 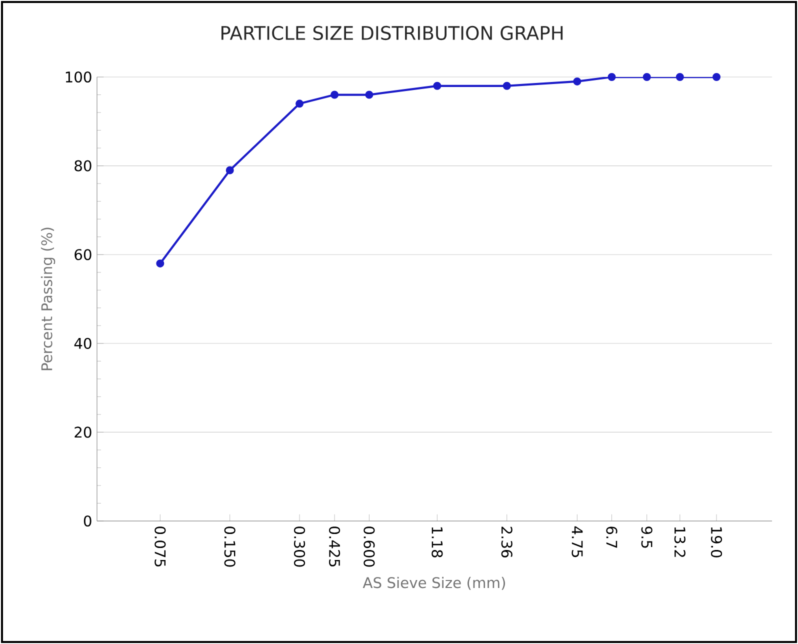 What do you see at coordinates (369, 546) in the screenshot?
I see `x-tick-label: 0.600` at bounding box center [369, 546].